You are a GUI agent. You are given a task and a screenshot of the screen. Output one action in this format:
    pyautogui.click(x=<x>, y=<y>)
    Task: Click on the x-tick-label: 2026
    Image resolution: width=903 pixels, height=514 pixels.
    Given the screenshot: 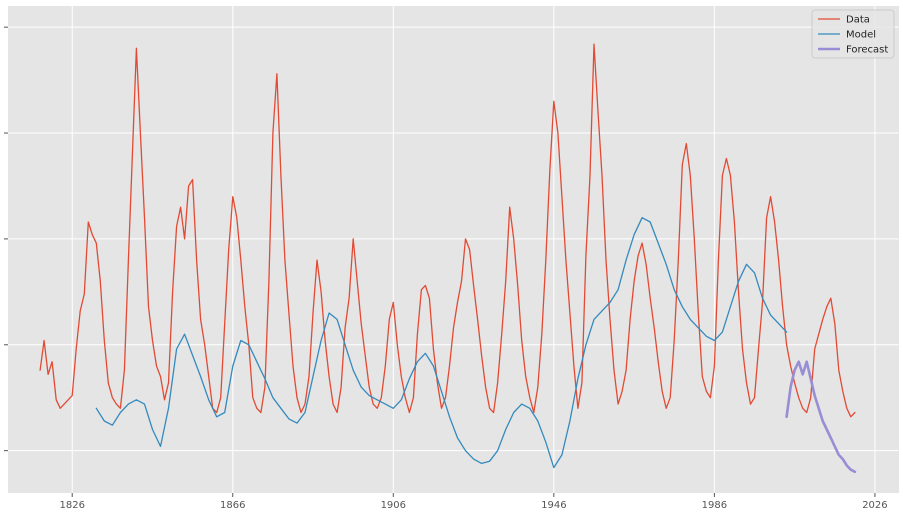 What is the action you would take?
    pyautogui.click(x=874, y=505)
    